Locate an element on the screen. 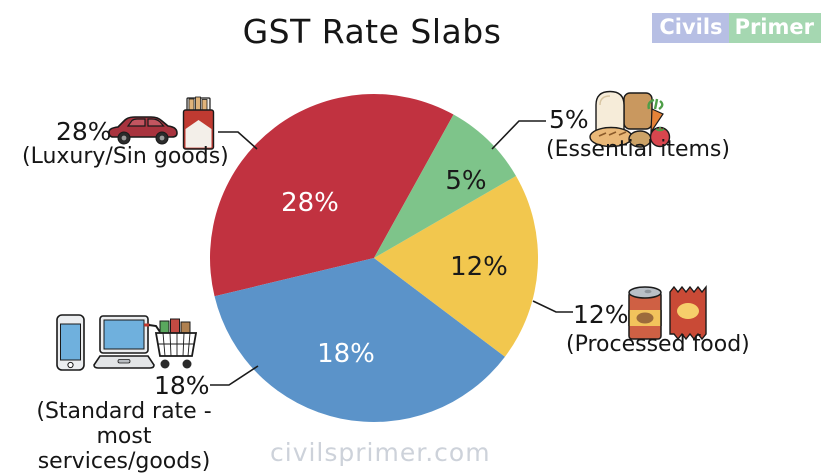  pie-slice-luxury is located at coordinates (332, 195).